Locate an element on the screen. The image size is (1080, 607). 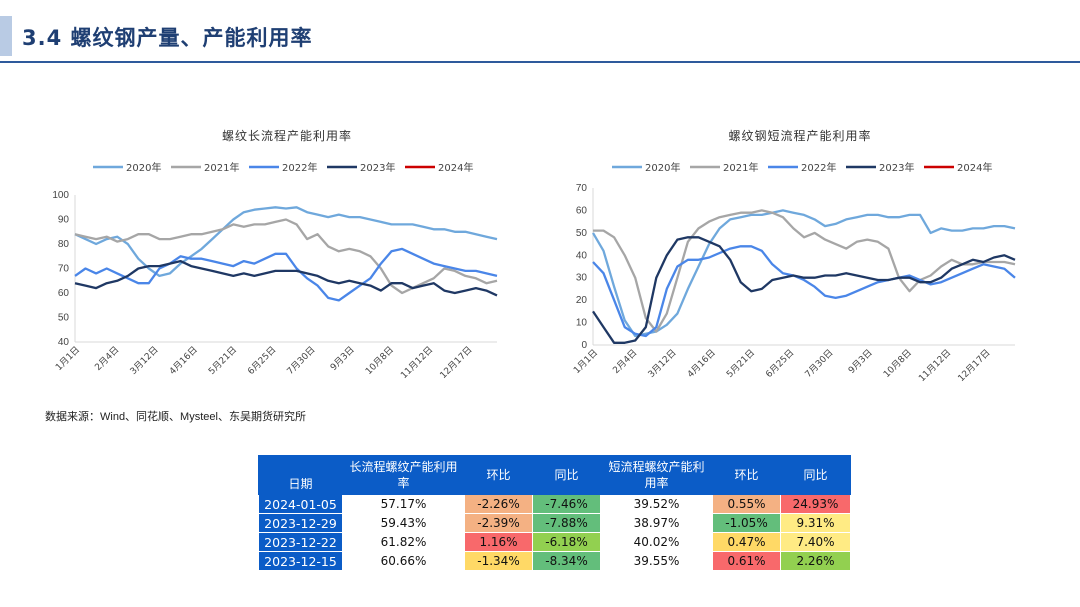
chart-1-x-tick-1: 2月4日 is located at coordinates (625, 361).